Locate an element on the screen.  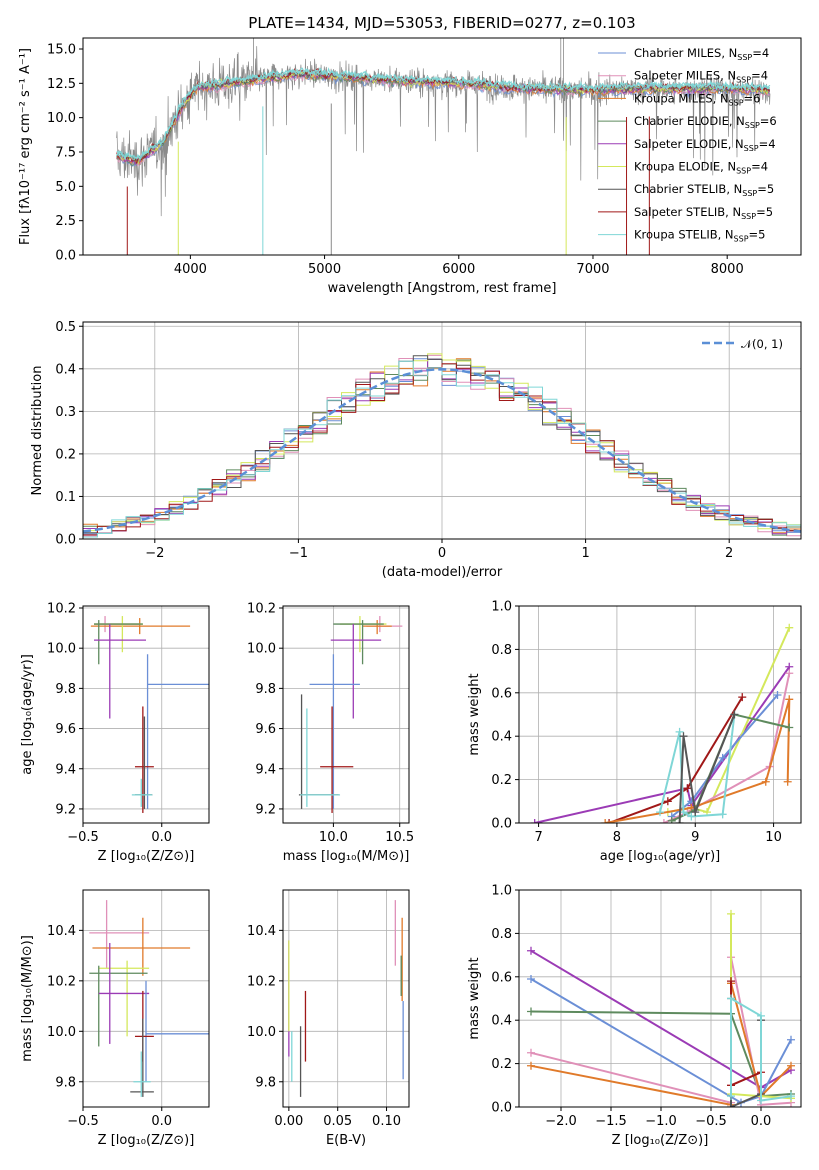
y-tick-label: 0.1 is located at coordinates (65, 497).